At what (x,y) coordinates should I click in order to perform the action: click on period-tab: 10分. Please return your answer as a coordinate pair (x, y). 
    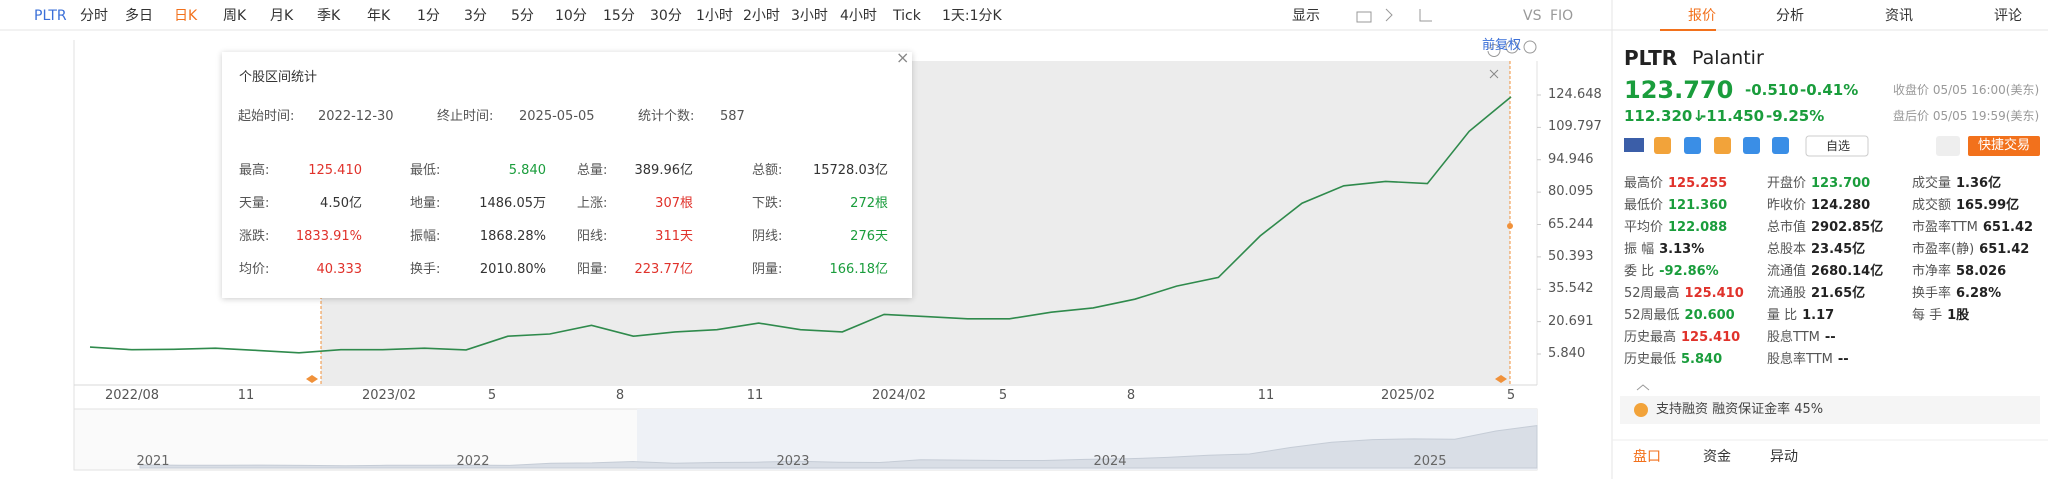
    Looking at the image, I should click on (571, 16).